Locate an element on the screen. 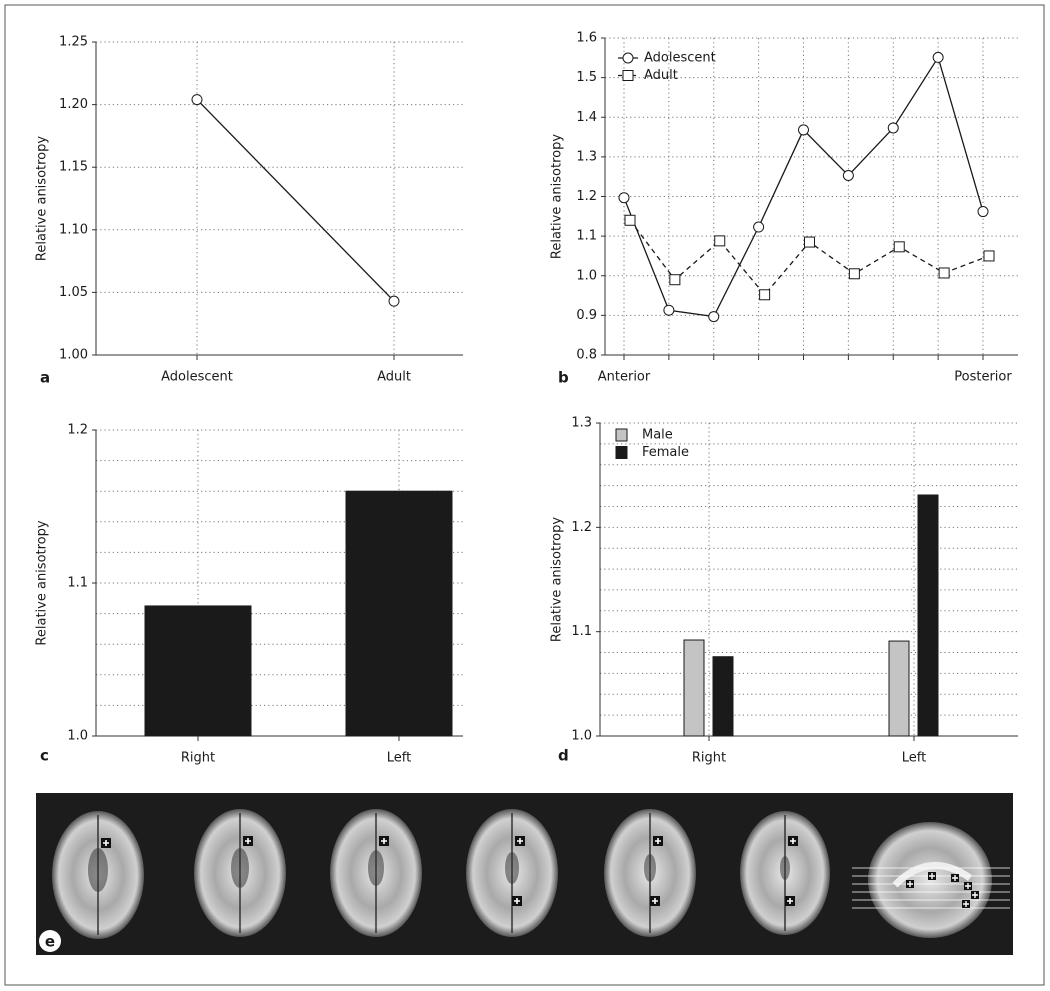 This screenshot has width=1050, height=991. x-tick-label: Adult is located at coordinates (394, 377).